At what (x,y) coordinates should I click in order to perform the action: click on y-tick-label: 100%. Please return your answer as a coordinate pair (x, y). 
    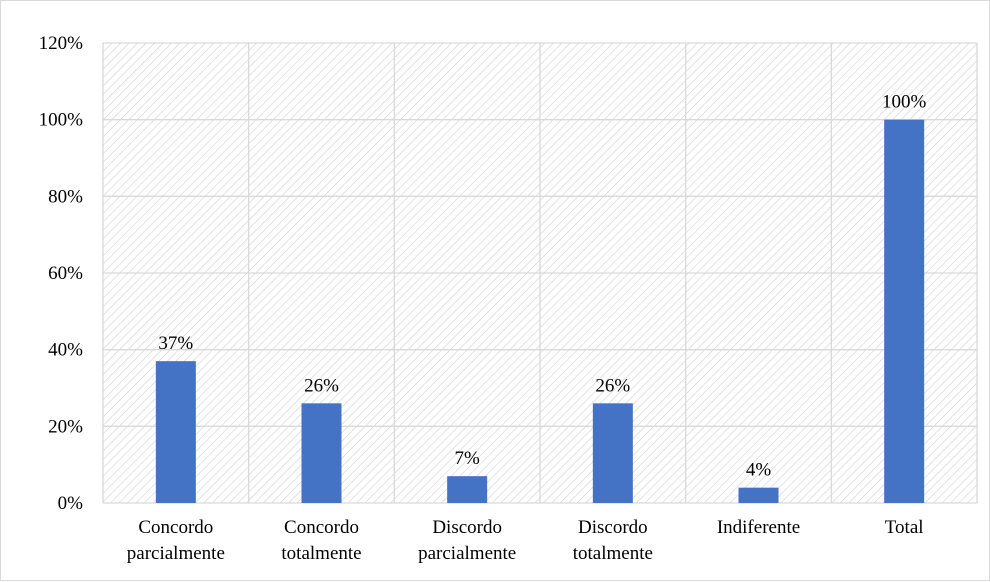
    Looking at the image, I should click on (61, 120).